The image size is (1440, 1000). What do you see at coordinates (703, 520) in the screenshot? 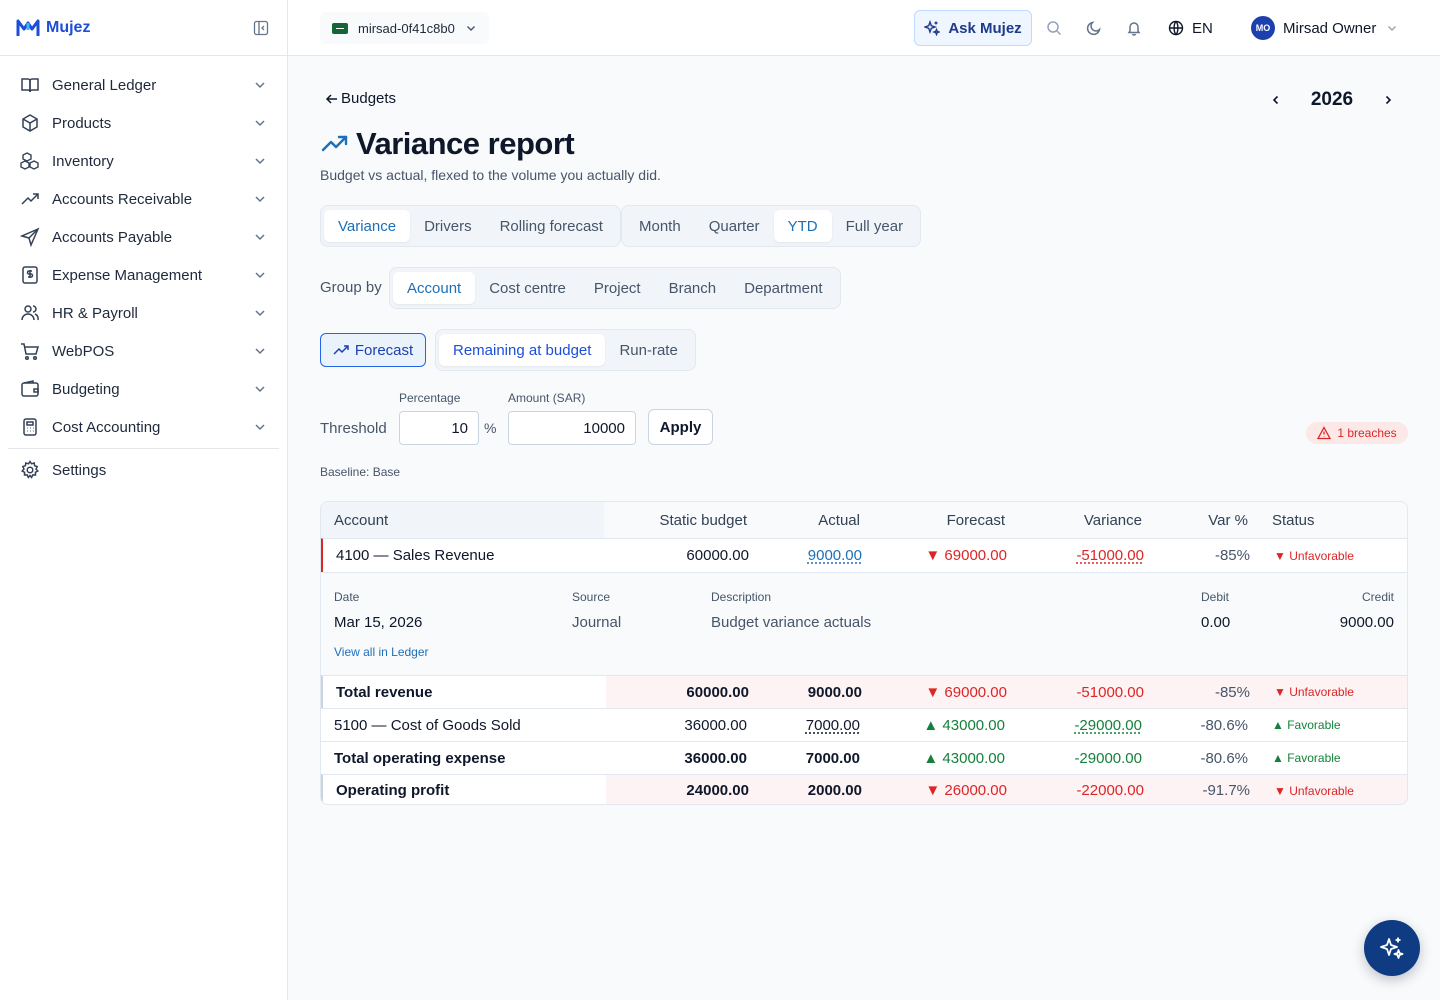
I see `column-header-static-budget: Static budget` at bounding box center [703, 520].